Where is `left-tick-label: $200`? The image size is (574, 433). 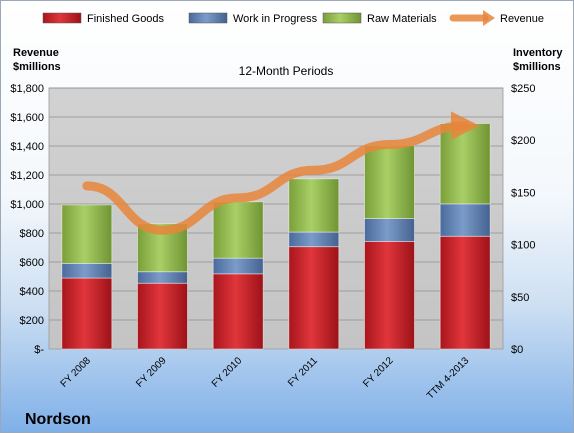 left-tick-label: $200 is located at coordinates (32, 321).